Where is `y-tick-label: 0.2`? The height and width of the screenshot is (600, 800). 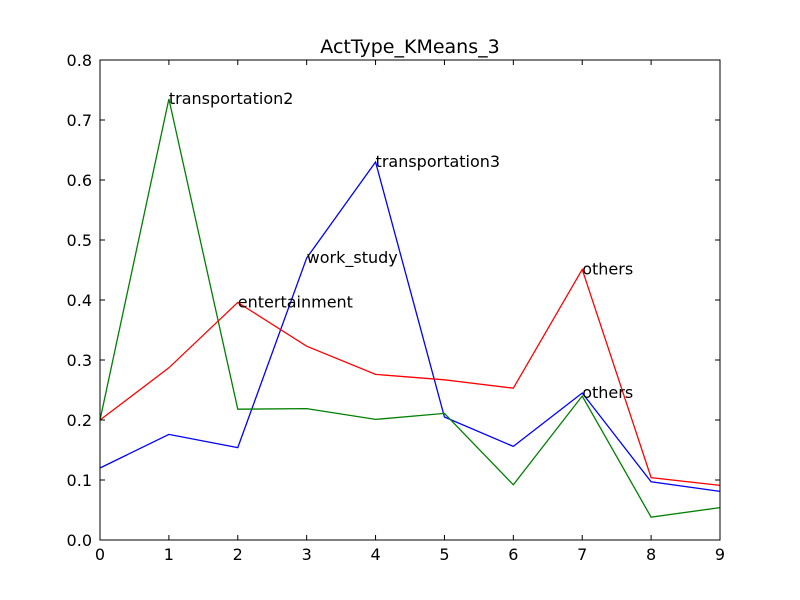
y-tick-label: 0.2 is located at coordinates (79, 420).